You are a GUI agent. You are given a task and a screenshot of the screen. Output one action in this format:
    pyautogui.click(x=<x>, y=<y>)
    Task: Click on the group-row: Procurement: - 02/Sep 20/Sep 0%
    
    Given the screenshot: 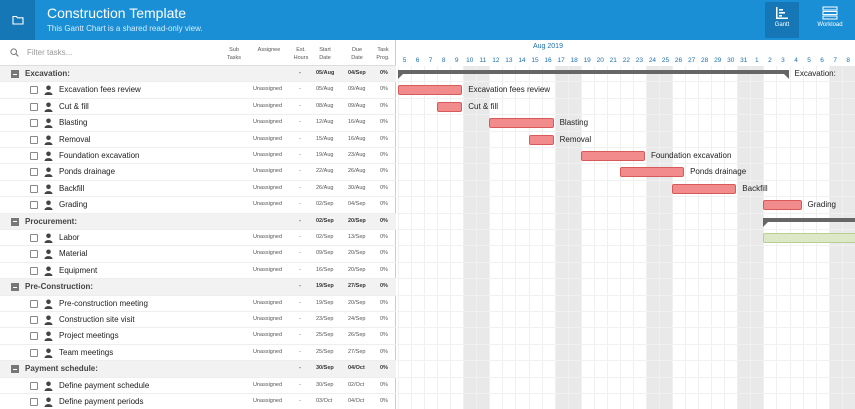 What is the action you would take?
    pyautogui.click(x=198, y=221)
    